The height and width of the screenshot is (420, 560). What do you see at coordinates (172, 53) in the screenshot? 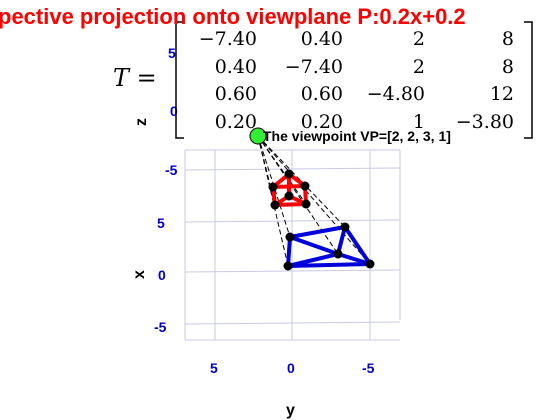
I see `z-tick: 5` at bounding box center [172, 53].